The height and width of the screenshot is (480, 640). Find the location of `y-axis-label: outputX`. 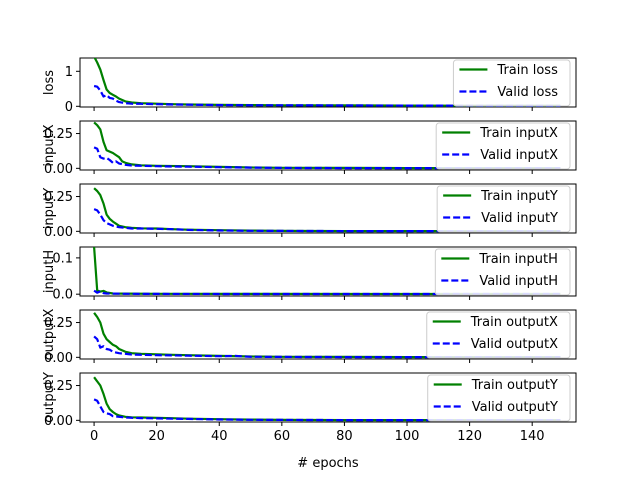

y-axis-label: outputX is located at coordinates (49, 335).